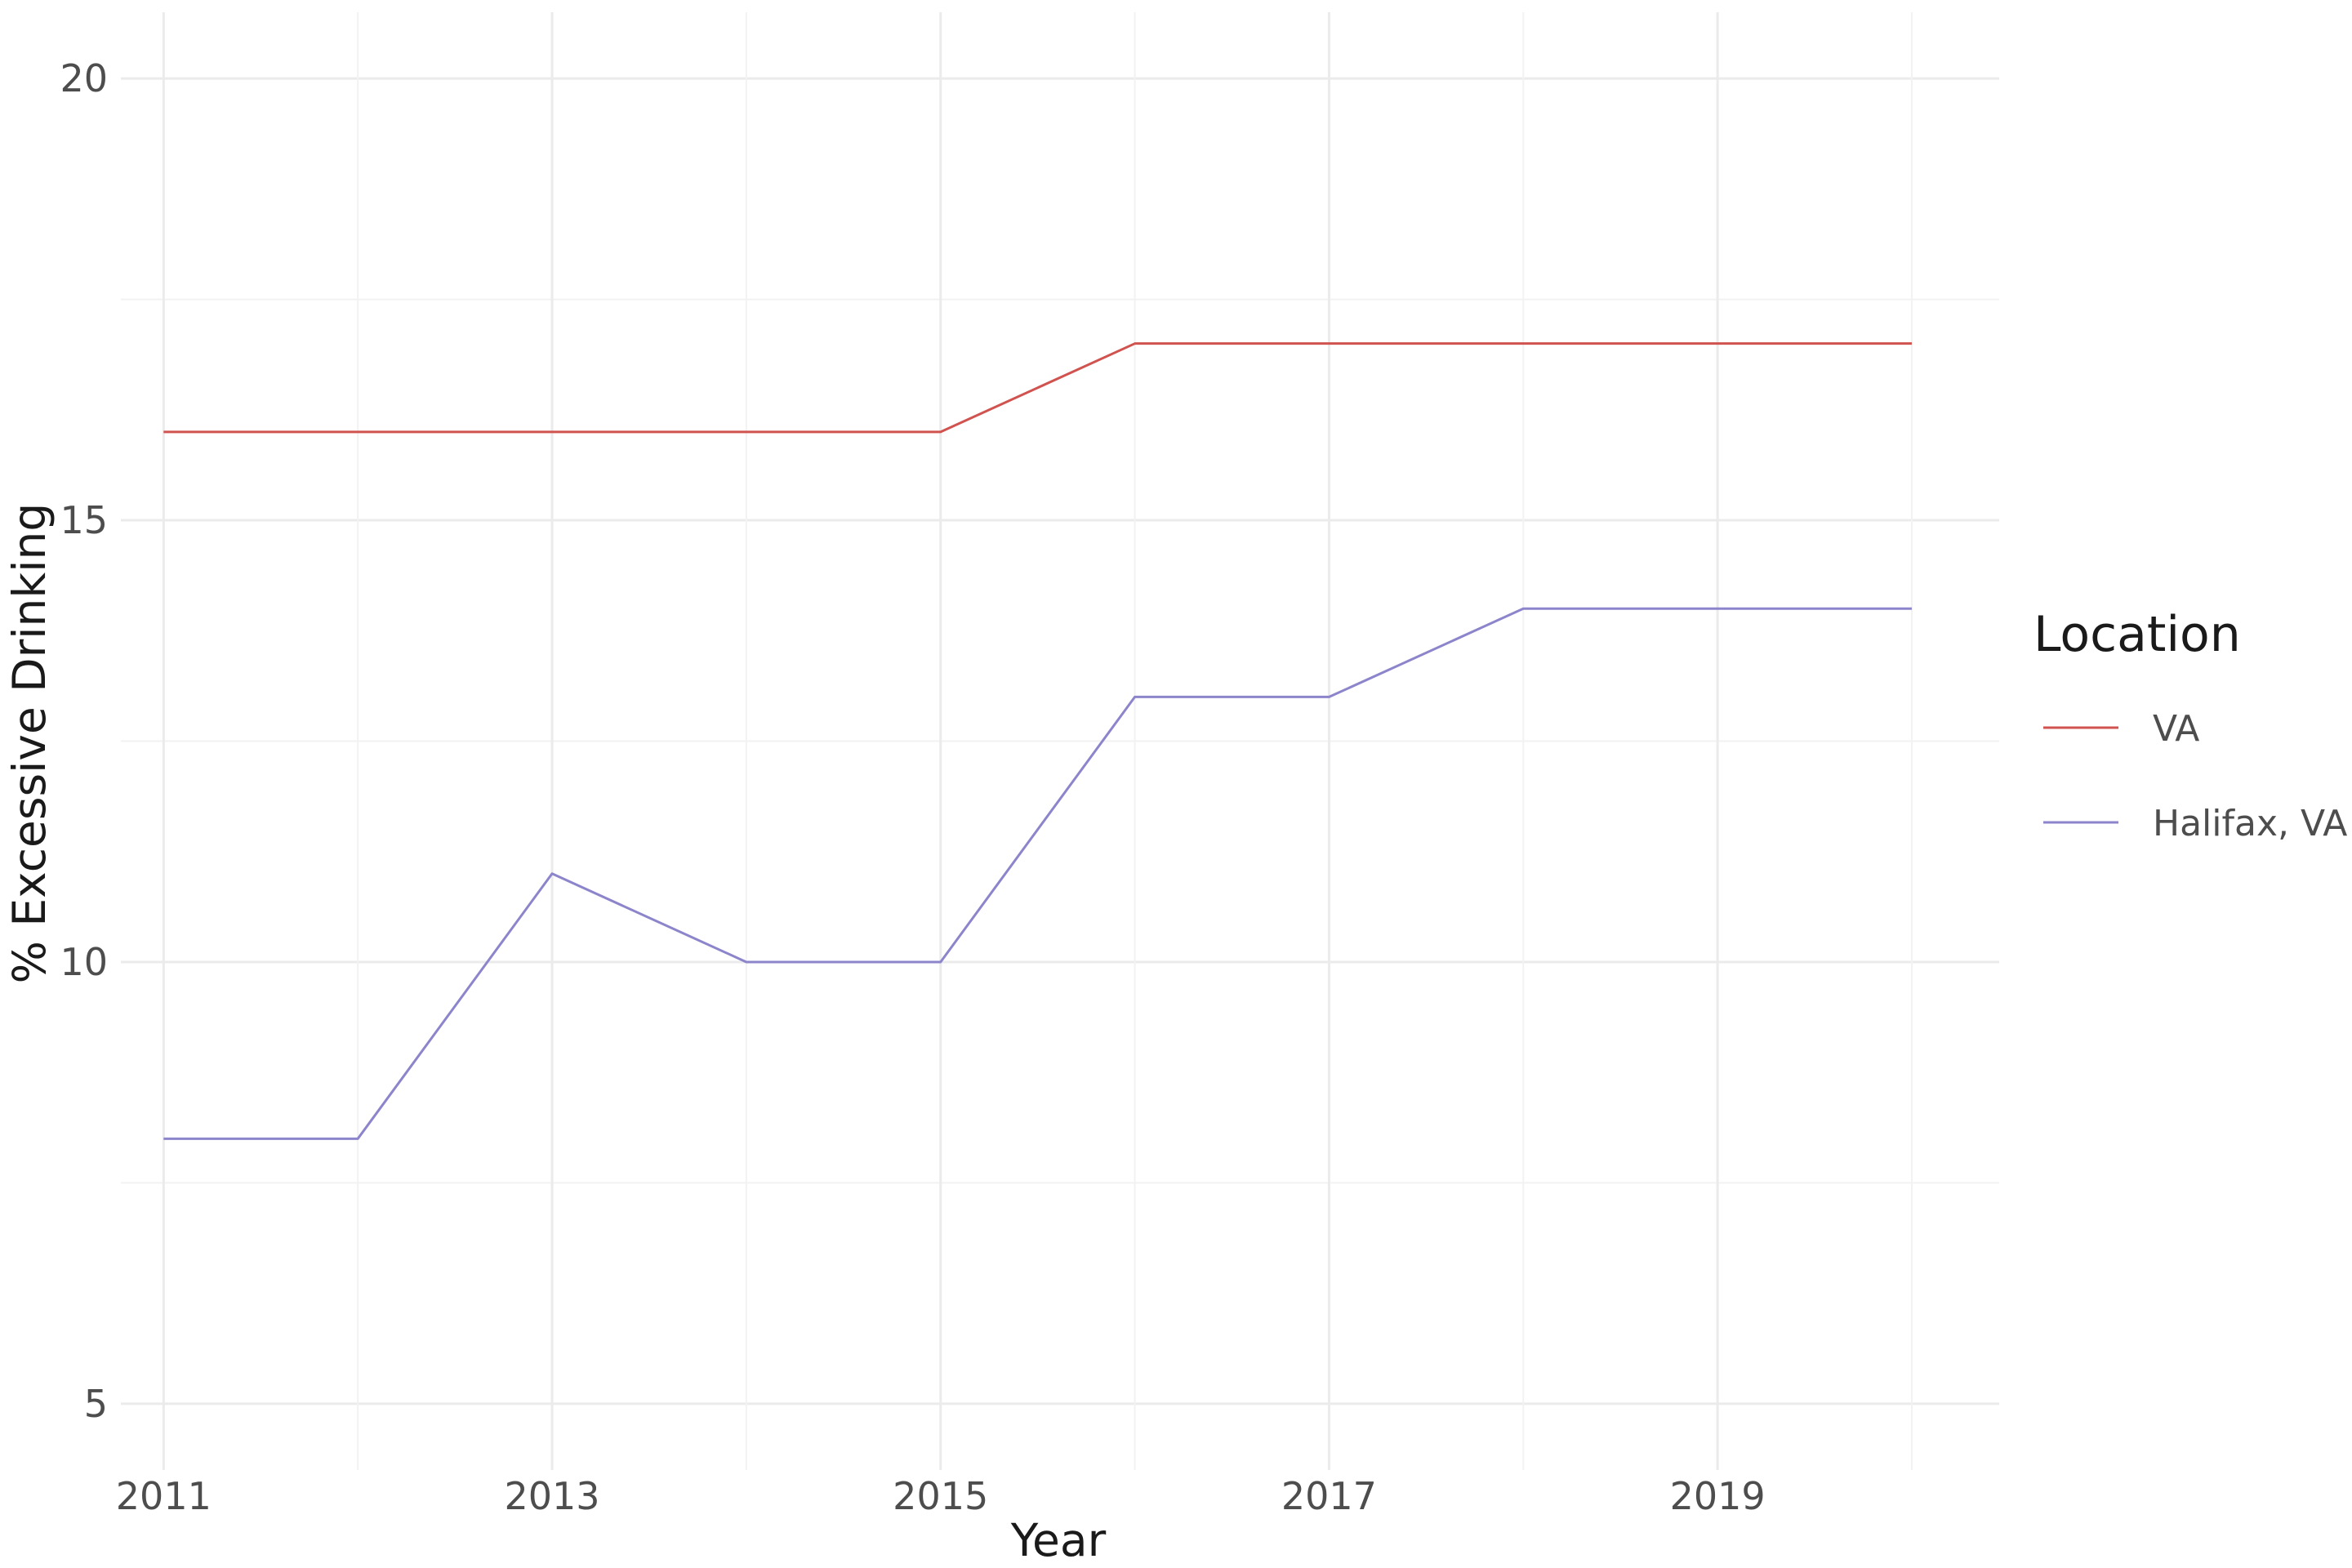  What do you see at coordinates (1329, 1496) in the screenshot?
I see `x-tick-label: 2017` at bounding box center [1329, 1496].